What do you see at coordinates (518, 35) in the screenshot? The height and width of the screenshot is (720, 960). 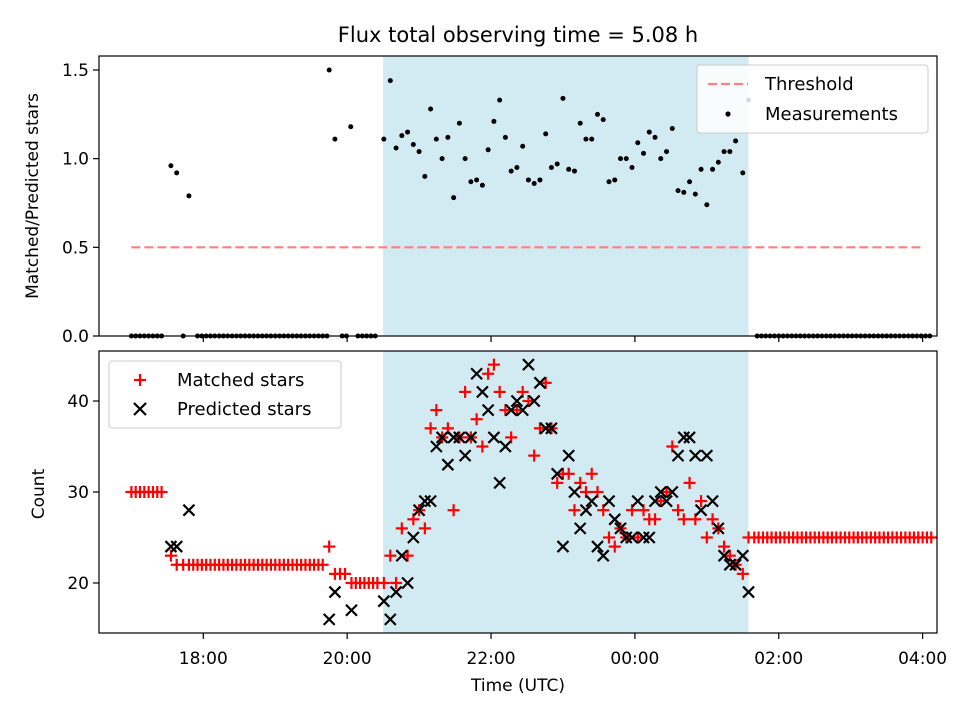 I see `chart-title: Flux total observing time = 5.08 h` at bounding box center [518, 35].